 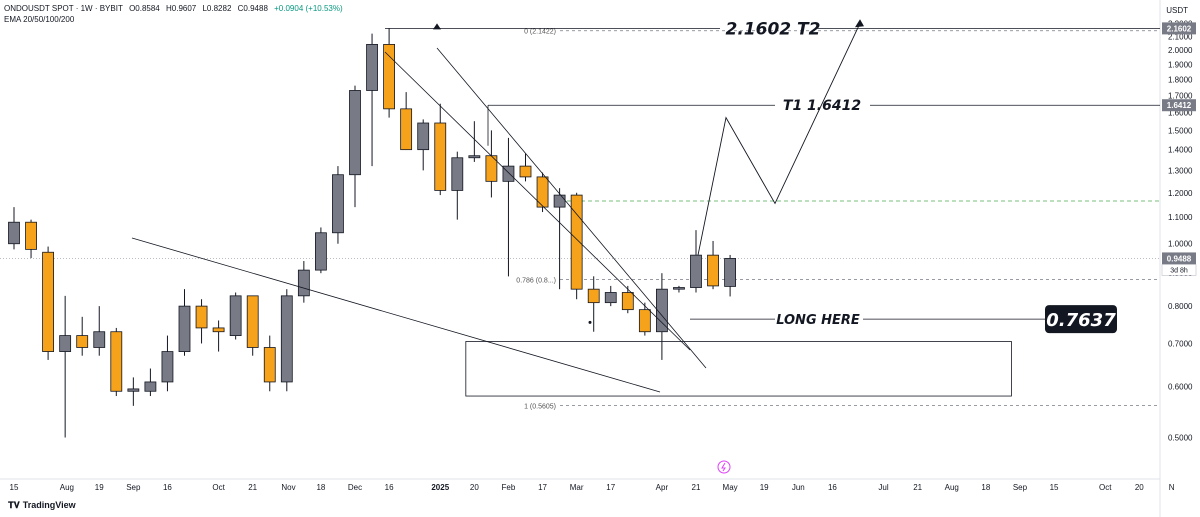 What do you see at coordinates (252, 8) in the screenshot?
I see `close-value: C0.9488` at bounding box center [252, 8].